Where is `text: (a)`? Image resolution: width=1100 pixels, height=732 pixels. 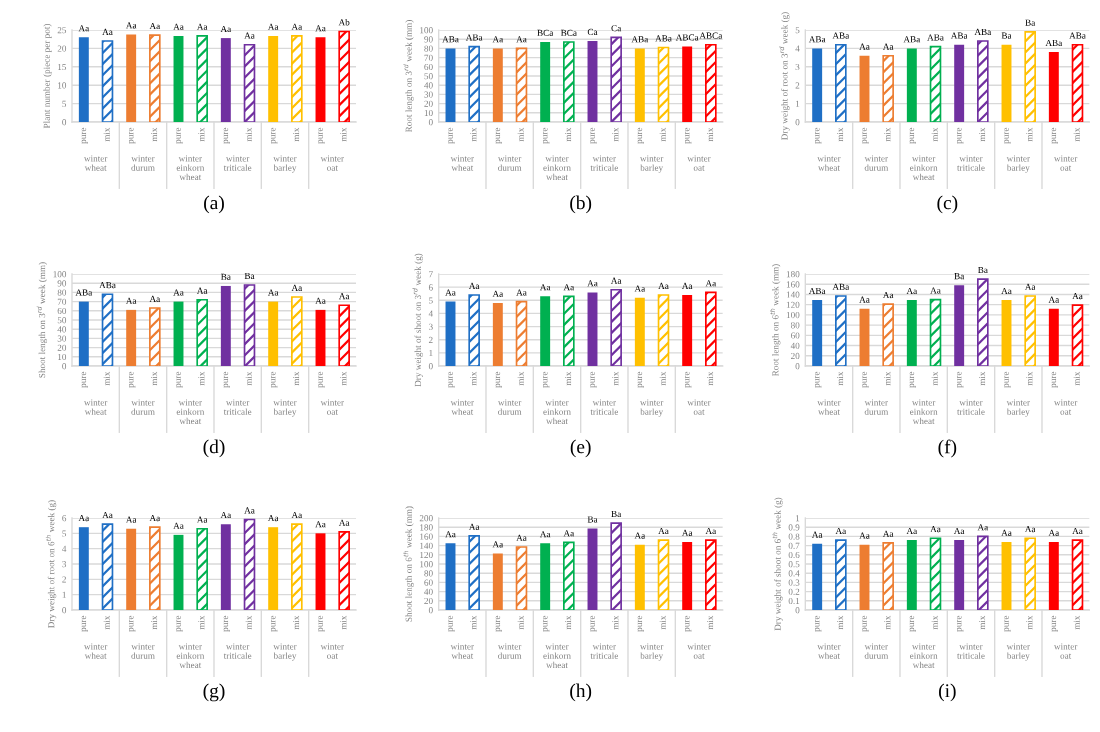 text: (a) is located at coordinates (214, 204).